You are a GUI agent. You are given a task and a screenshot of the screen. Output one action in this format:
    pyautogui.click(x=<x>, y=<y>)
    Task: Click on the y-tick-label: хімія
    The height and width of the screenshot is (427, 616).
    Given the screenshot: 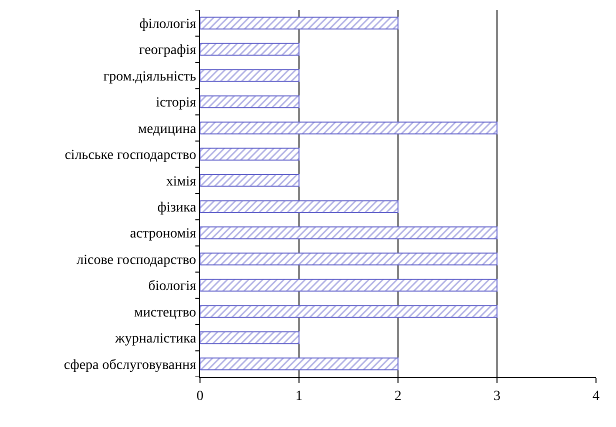 What is the action you would take?
    pyautogui.click(x=181, y=182)
    